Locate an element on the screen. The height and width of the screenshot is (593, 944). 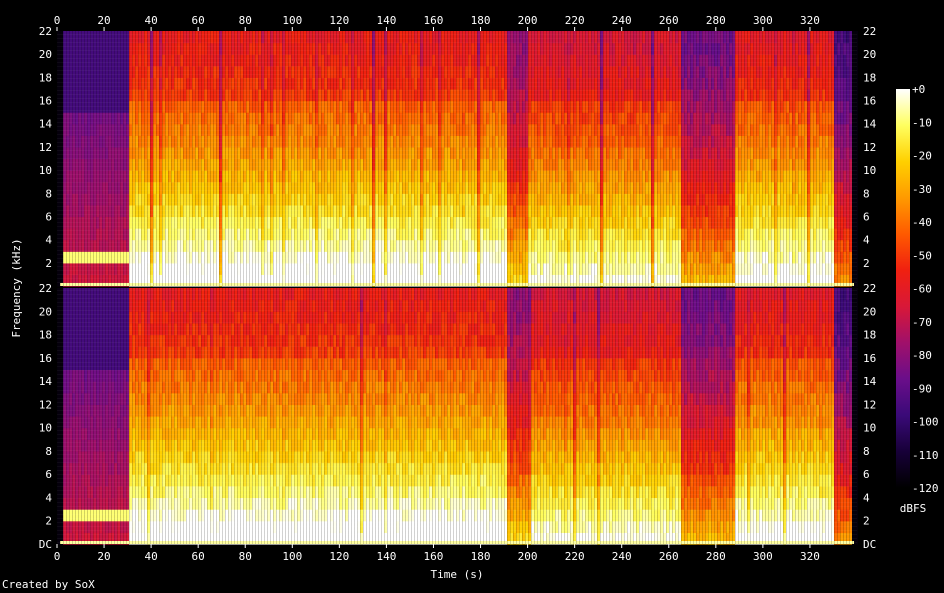
colorbar-tick-label: -60 is located at coordinates (922, 289).